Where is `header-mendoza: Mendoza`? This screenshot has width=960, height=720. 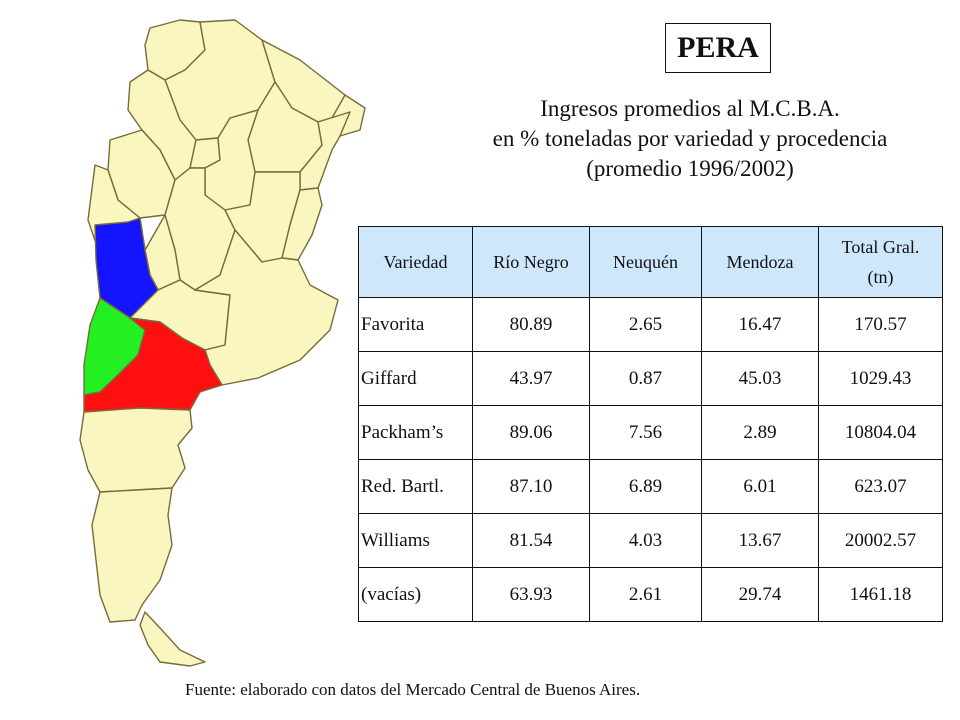 header-mendoza: Mendoza is located at coordinates (760, 262).